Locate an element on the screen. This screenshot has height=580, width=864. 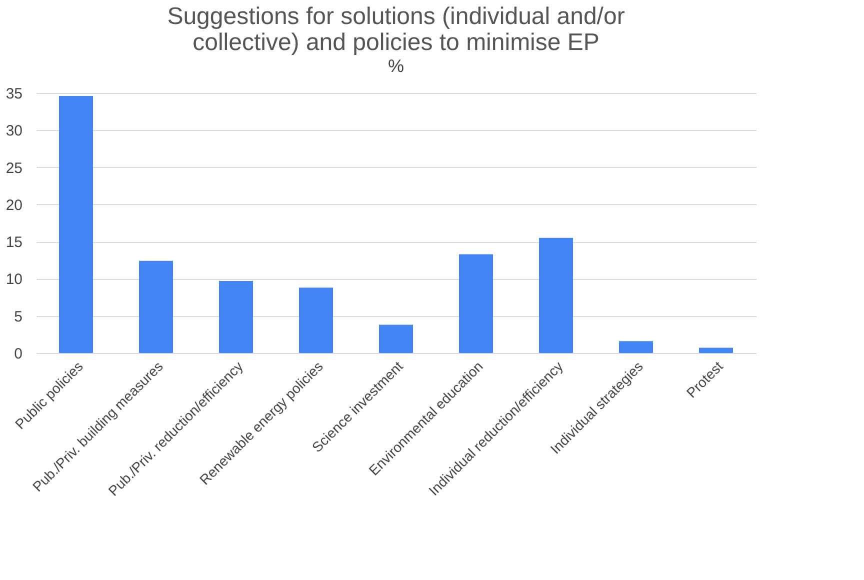
y-tick-label: 25 is located at coordinates (14, 168).